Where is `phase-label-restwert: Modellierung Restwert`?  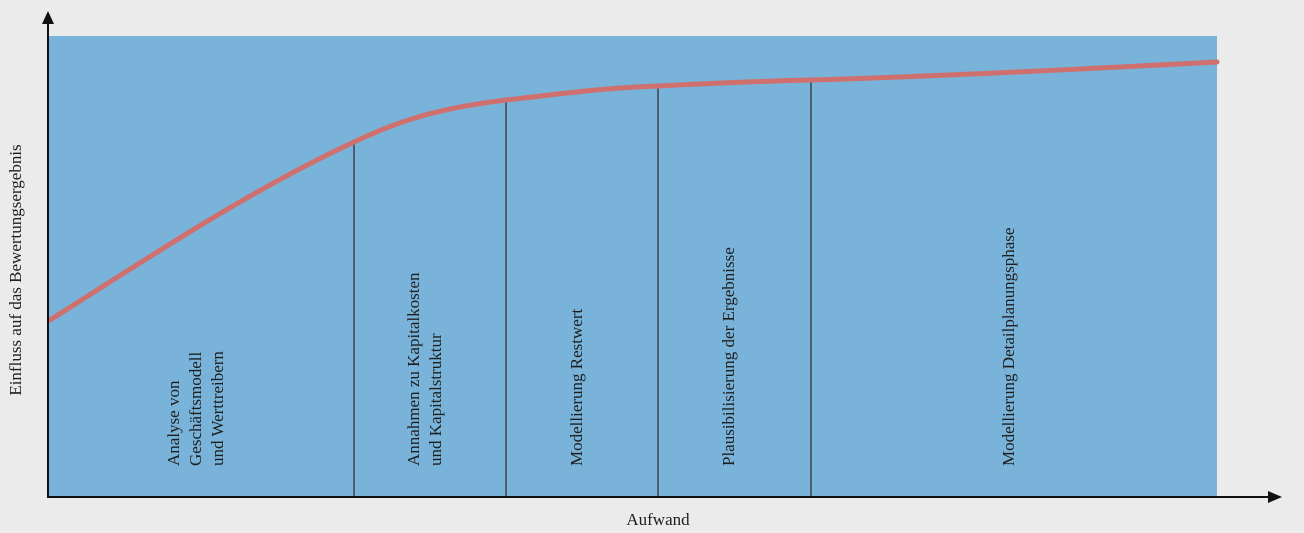 phase-label-restwert: Modellierung Restwert is located at coordinates (576, 387).